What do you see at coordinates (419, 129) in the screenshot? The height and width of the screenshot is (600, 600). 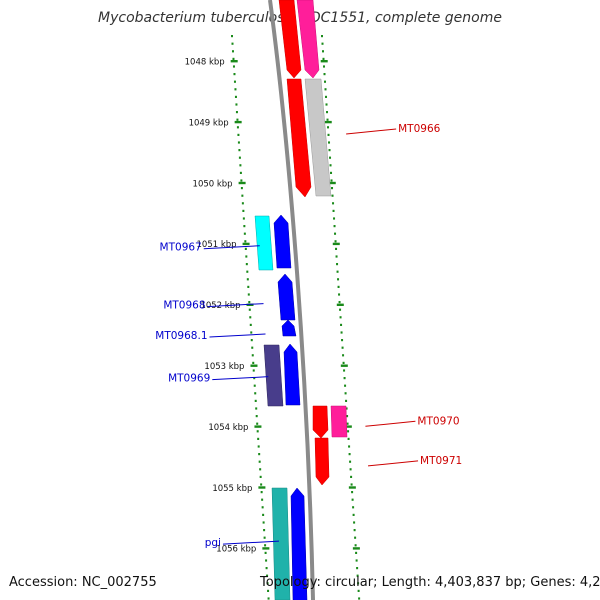 I see `gene-label: MT0966` at bounding box center [419, 129].